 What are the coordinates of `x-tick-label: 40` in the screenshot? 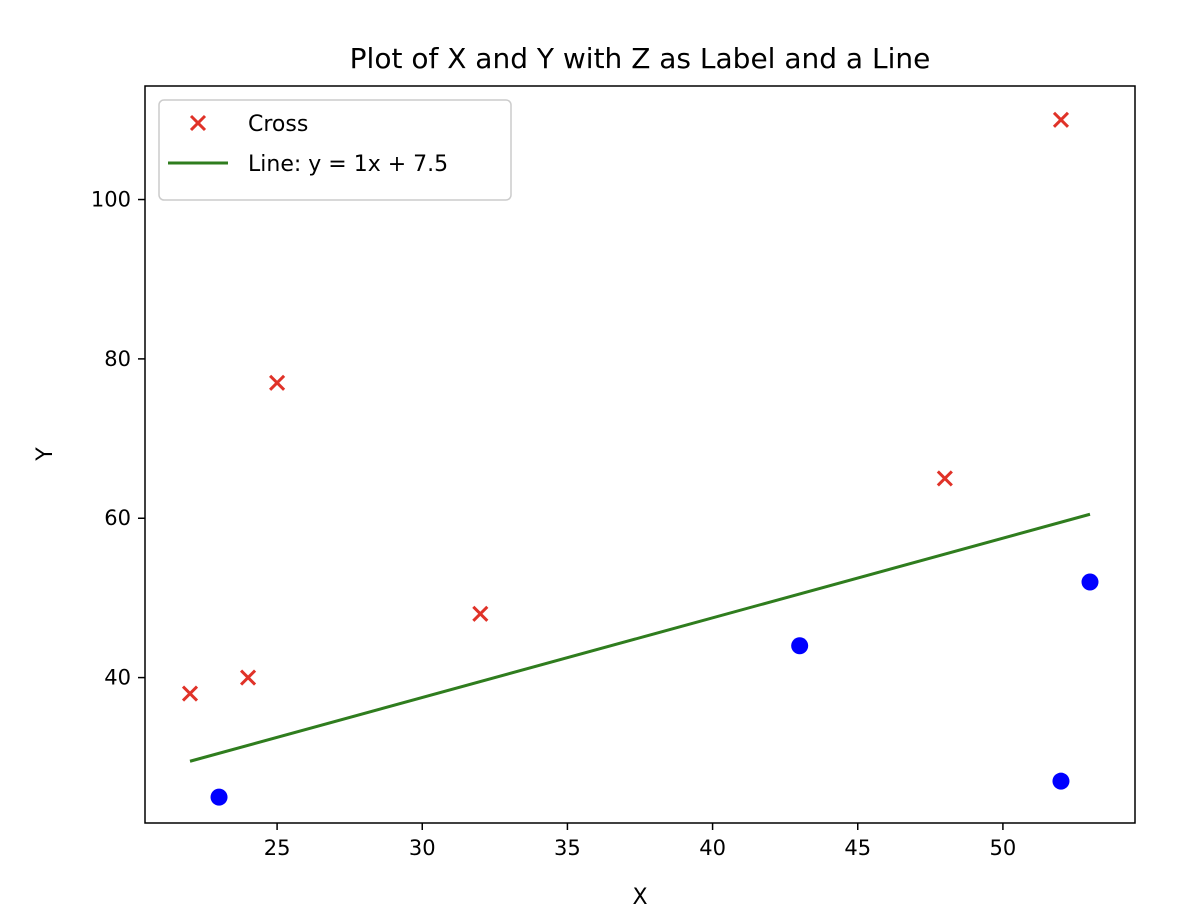 It's located at (712, 848).